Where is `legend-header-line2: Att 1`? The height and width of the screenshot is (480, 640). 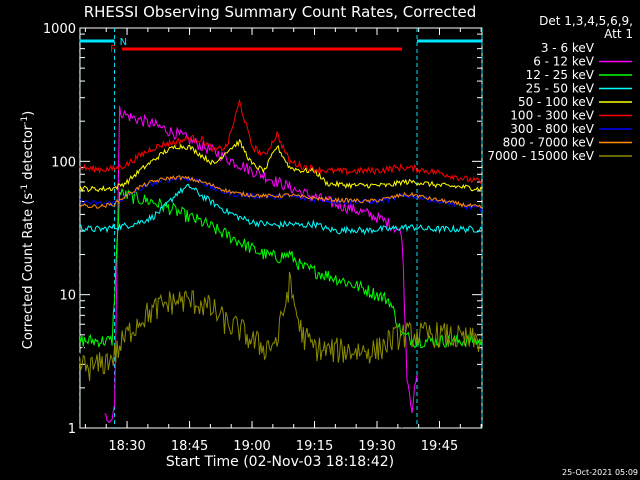
legend-header-line2: Att 1 is located at coordinates (618, 34).